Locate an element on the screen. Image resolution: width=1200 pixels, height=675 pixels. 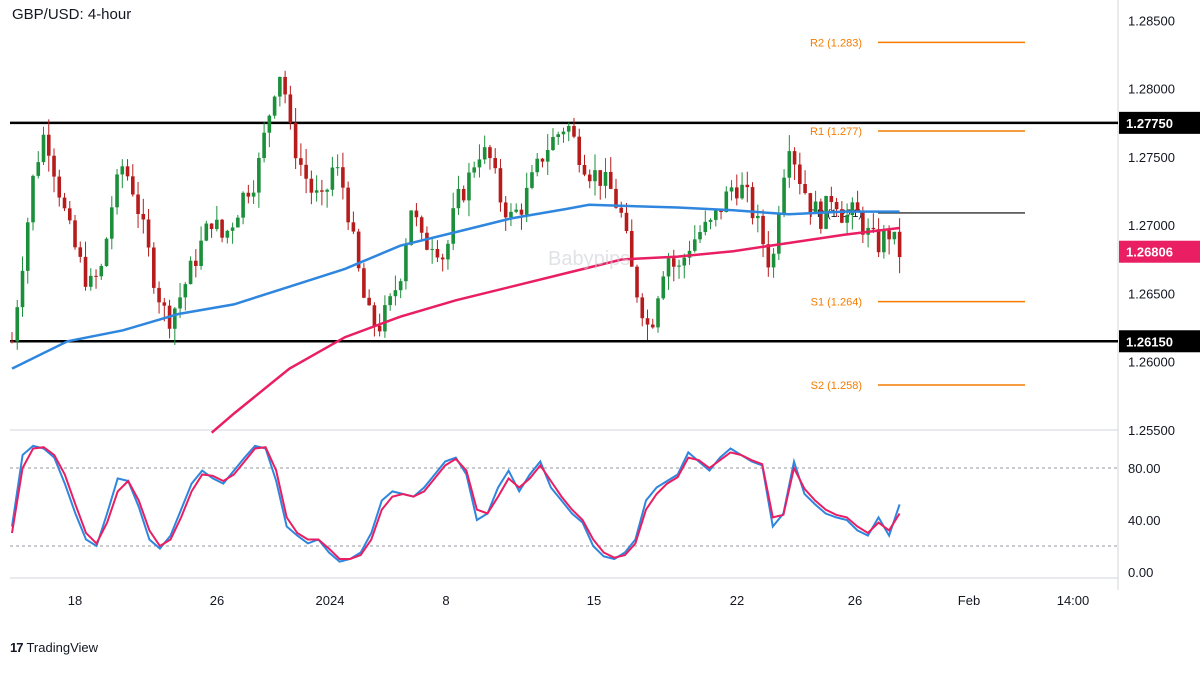
pivot-label: R2 (1.283) is located at coordinates (836, 43).